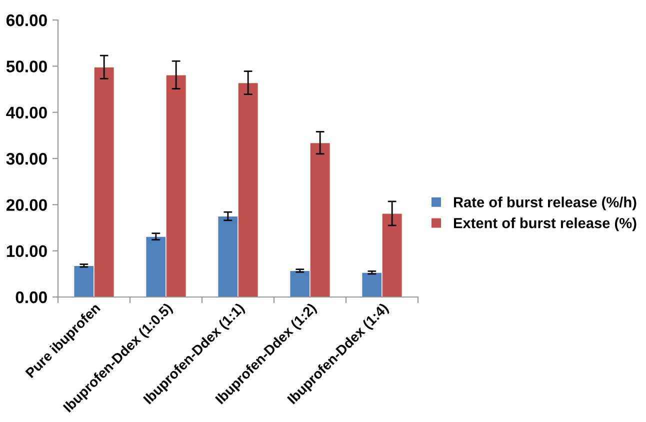  I want to click on y-tick-label: 0.00, so click(31, 297).